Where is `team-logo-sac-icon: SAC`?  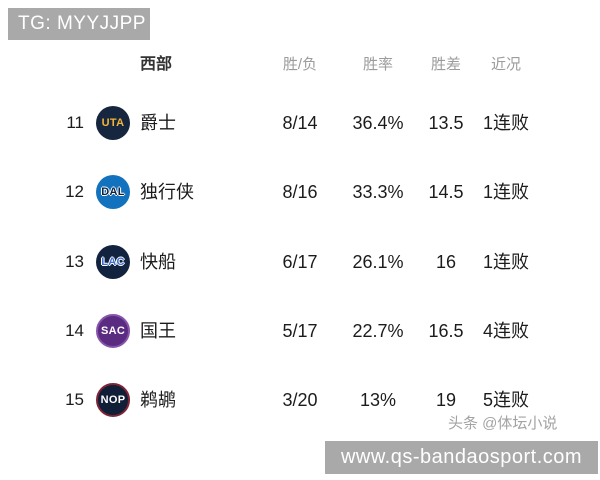
team-logo-sac-icon: SAC is located at coordinates (113, 331).